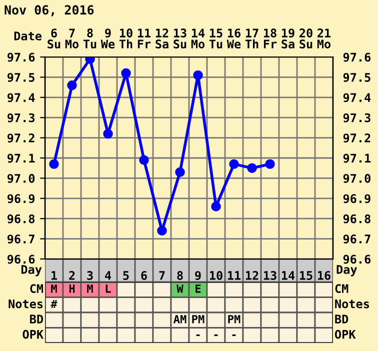 Image resolution: width=378 pixels, height=351 pixels. Describe the element at coordinates (216, 275) in the screenshot. I see `x2-tick-label: 10` at that location.